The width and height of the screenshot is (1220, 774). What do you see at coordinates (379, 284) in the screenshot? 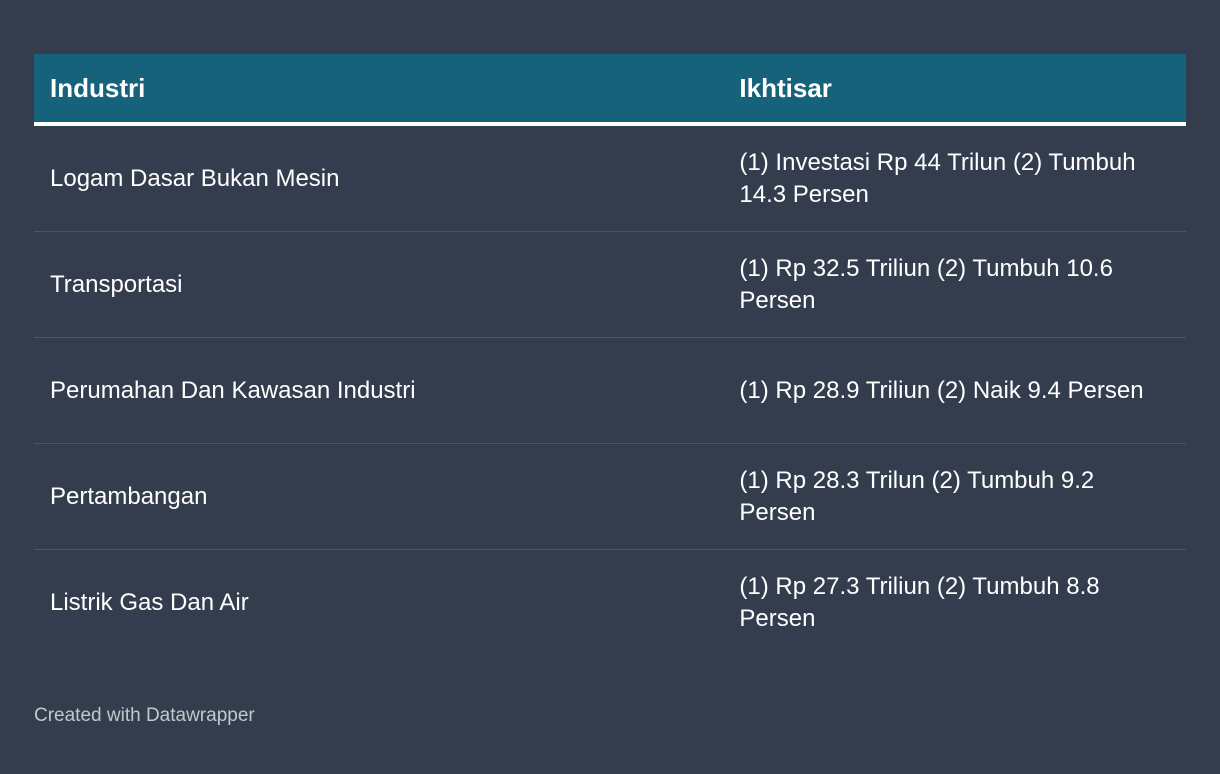
I see `cell-industri: Transportasi` at bounding box center [379, 284].